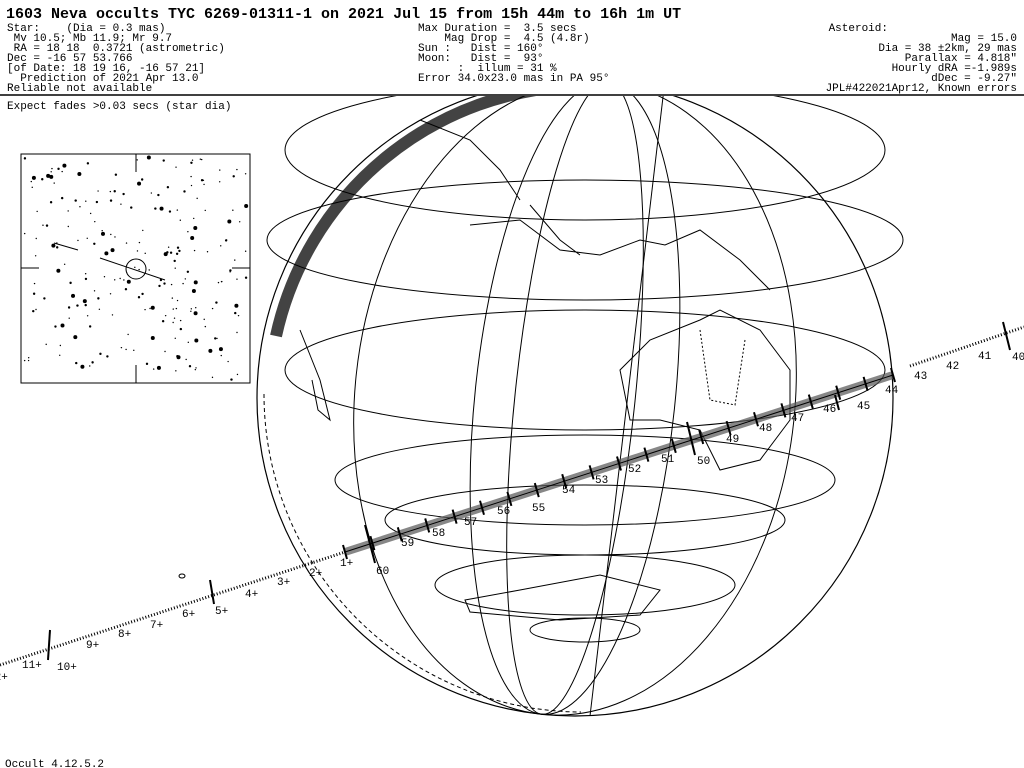  What do you see at coordinates (703, 462) in the screenshot?
I see `minute-label: 50` at bounding box center [703, 462].